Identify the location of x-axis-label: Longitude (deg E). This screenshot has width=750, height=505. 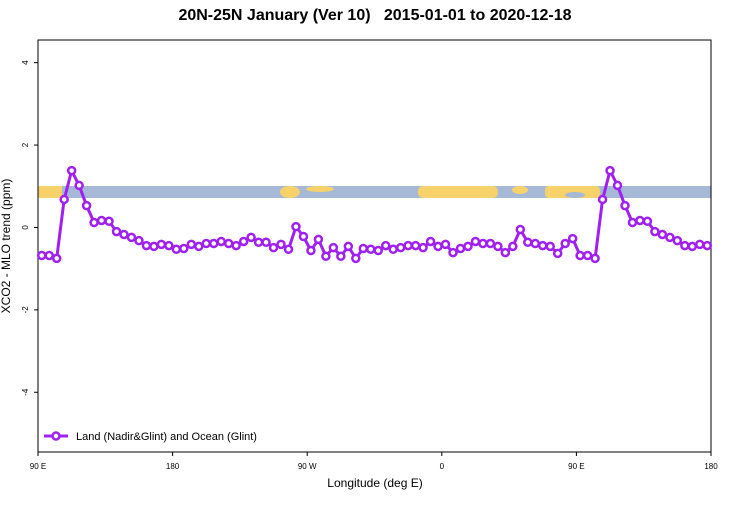
(374, 483).